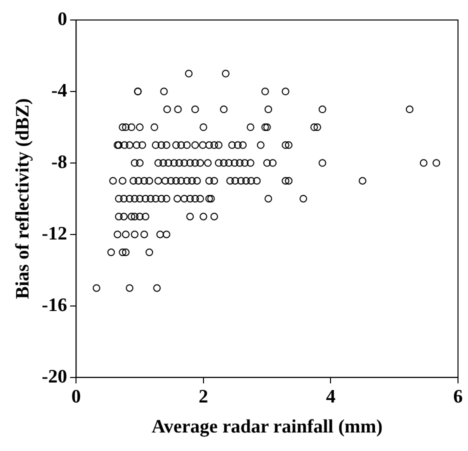  What do you see at coordinates (55, 233) in the screenshot?
I see `y-tick-label: -12` at bounding box center [55, 233].